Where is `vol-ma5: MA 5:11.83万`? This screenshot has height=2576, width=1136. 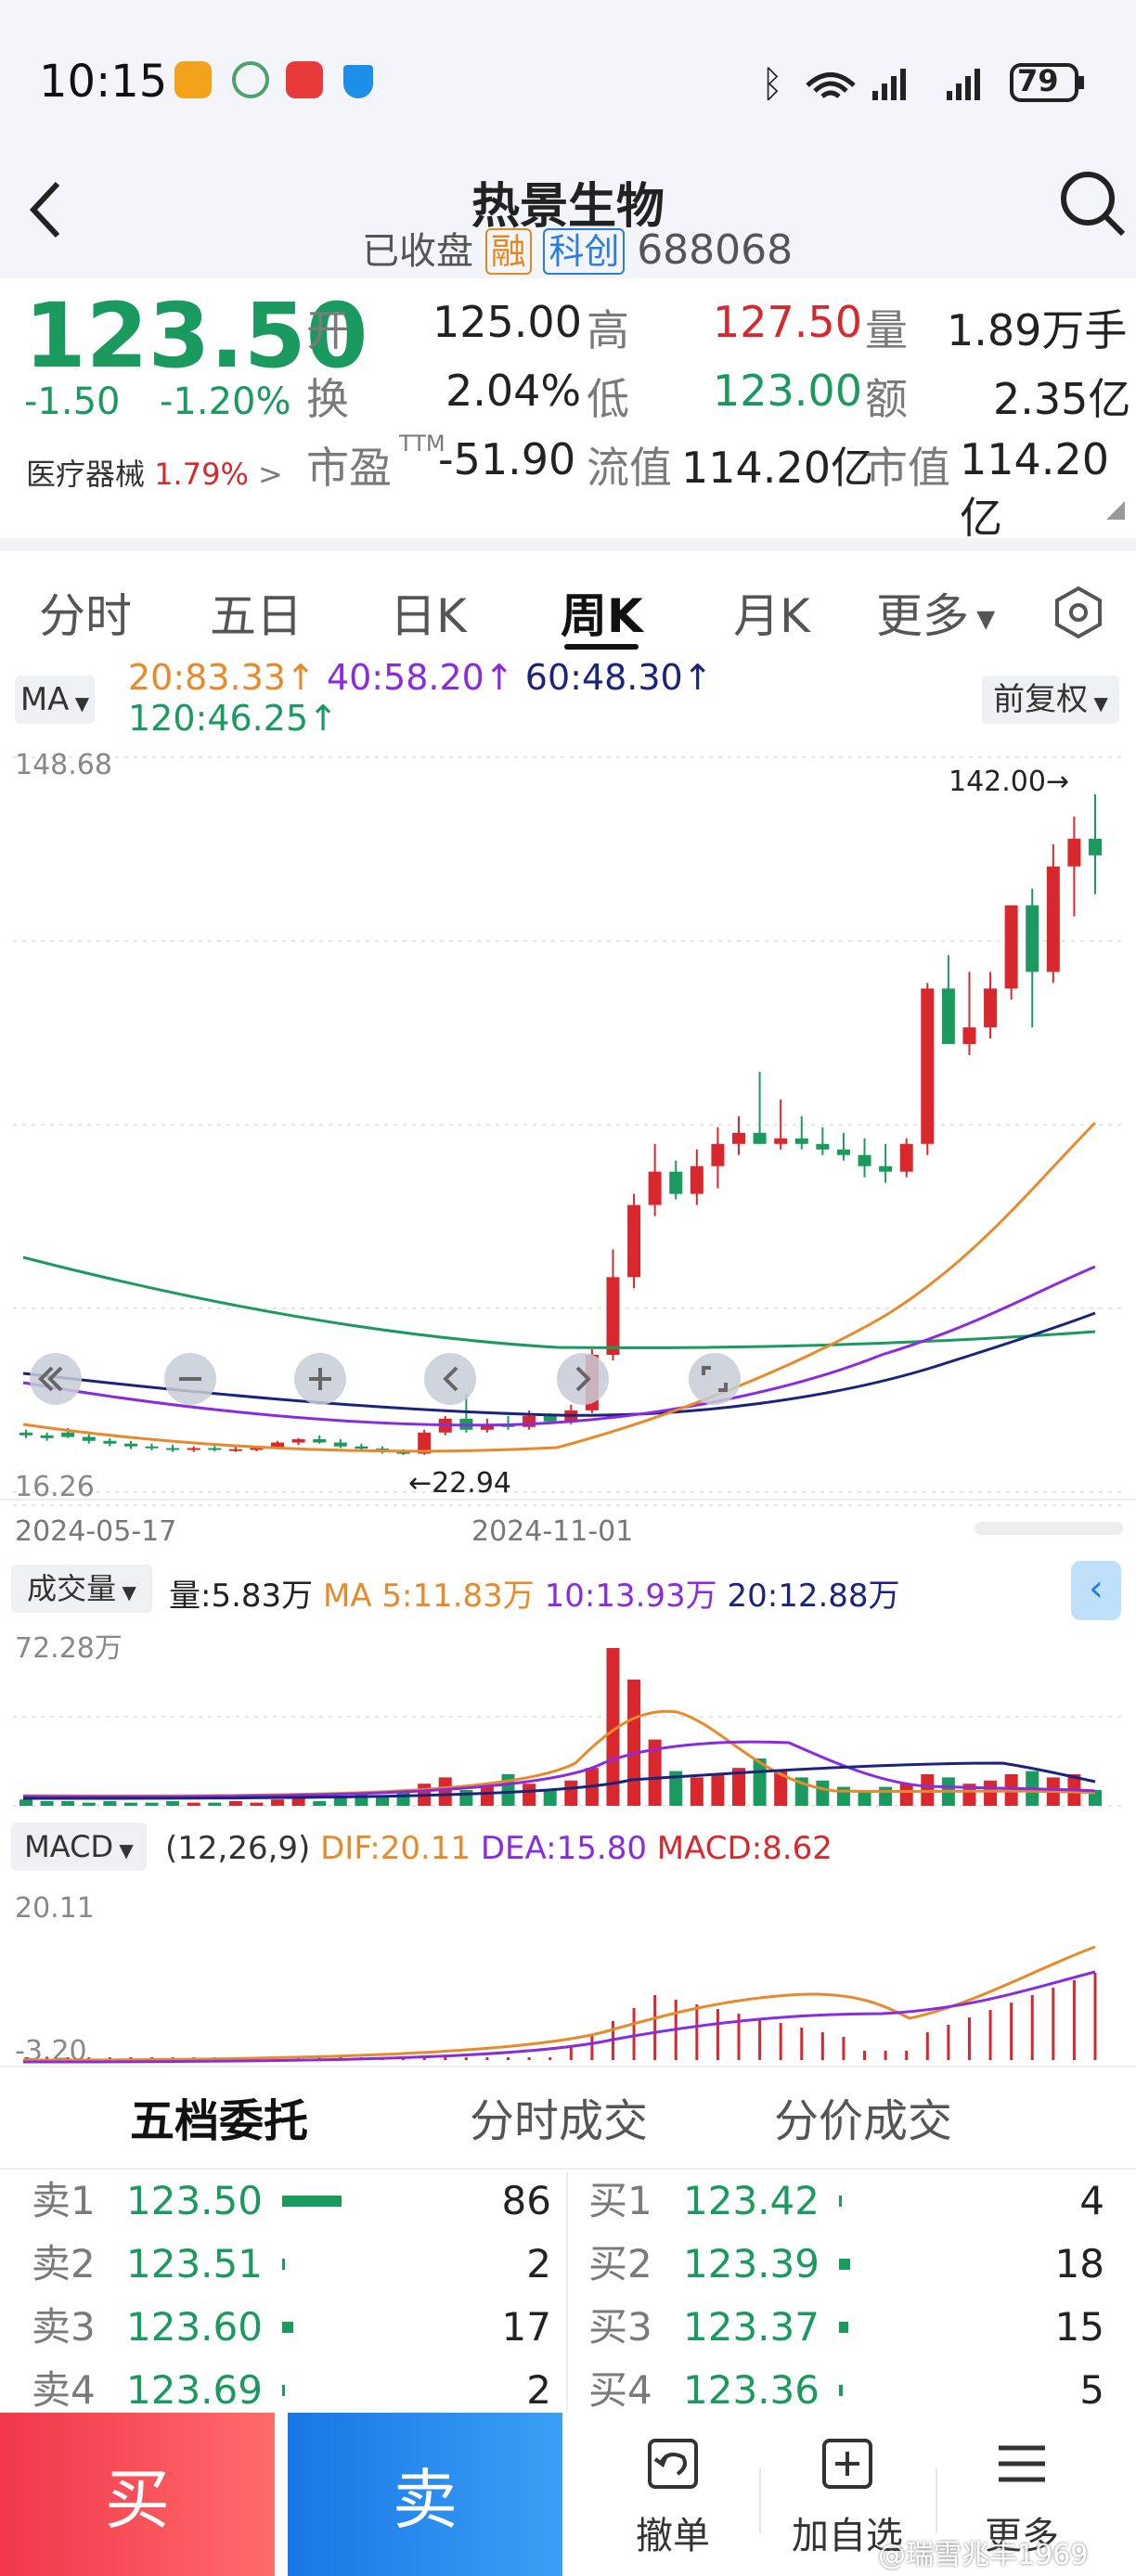
vol-ma5: MA 5:11.83万 is located at coordinates (428, 1596).